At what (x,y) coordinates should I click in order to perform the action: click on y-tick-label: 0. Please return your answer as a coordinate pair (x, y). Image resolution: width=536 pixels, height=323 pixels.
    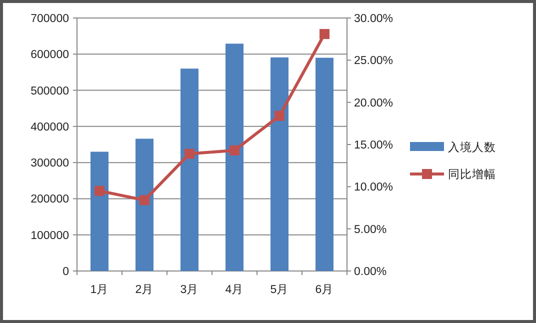
    Looking at the image, I should click on (65, 272).